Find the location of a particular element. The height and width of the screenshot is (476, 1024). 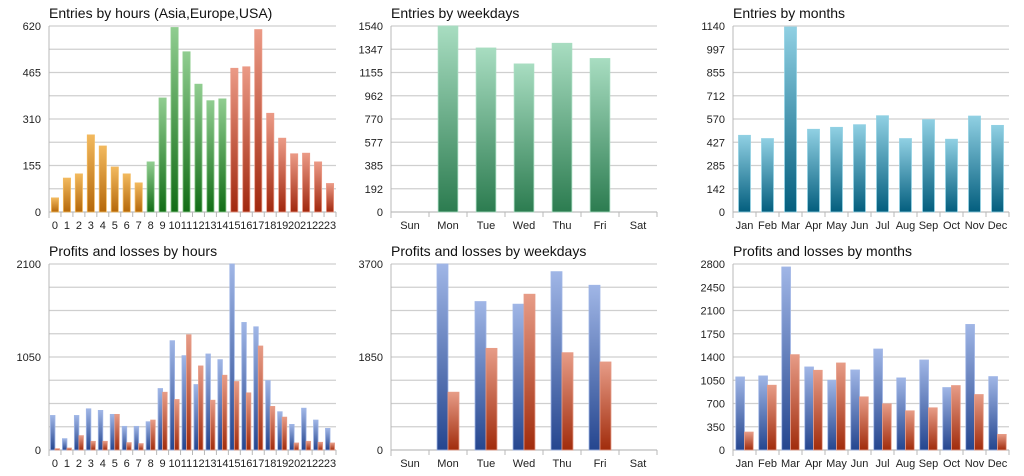

y-tick-label: 192 is located at coordinates (374, 190).